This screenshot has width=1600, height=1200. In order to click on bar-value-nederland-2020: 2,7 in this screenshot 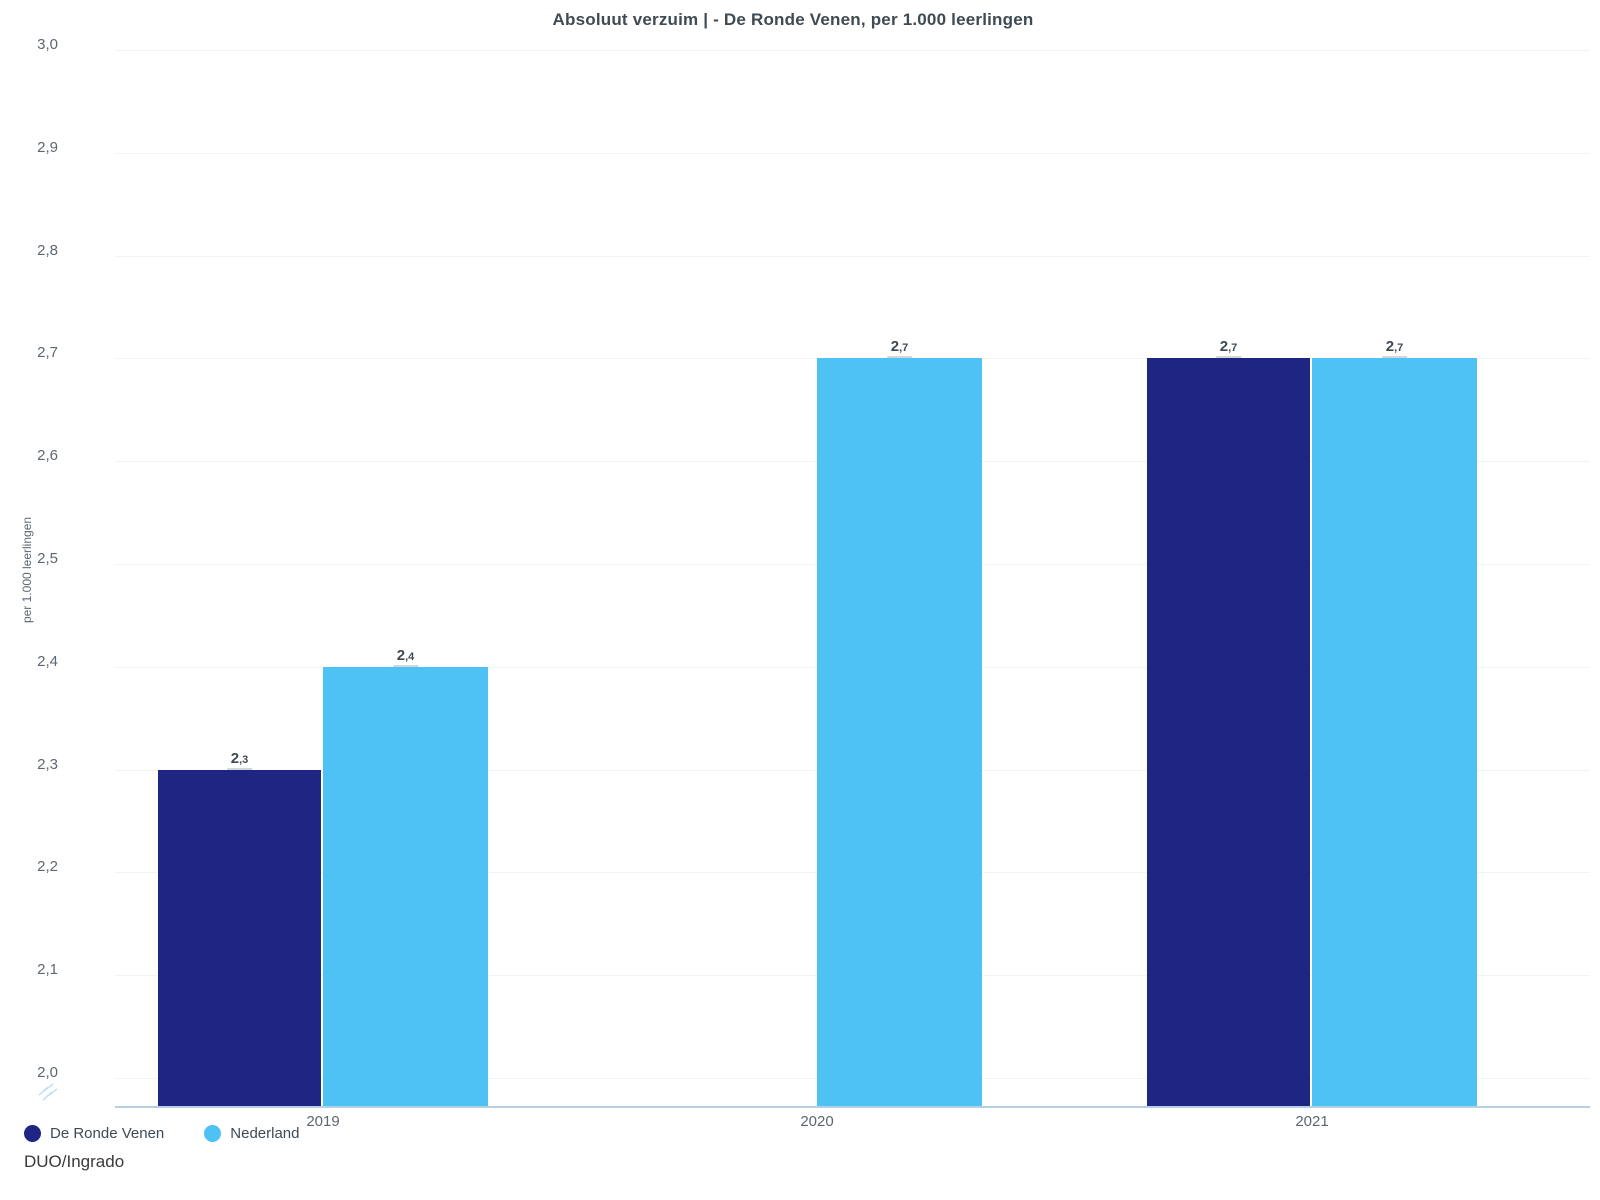, I will do `click(899, 348)`.